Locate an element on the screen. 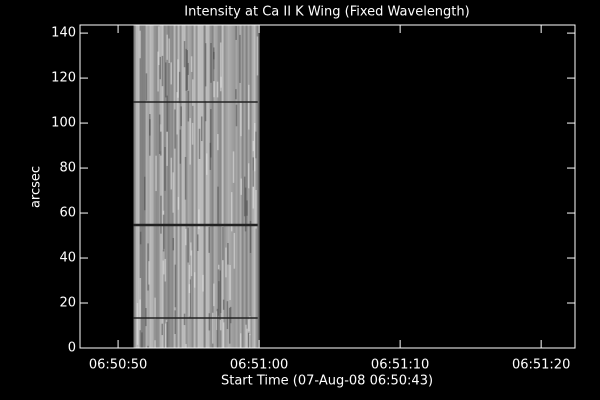  y-tick-label: 80 is located at coordinates (67, 168).